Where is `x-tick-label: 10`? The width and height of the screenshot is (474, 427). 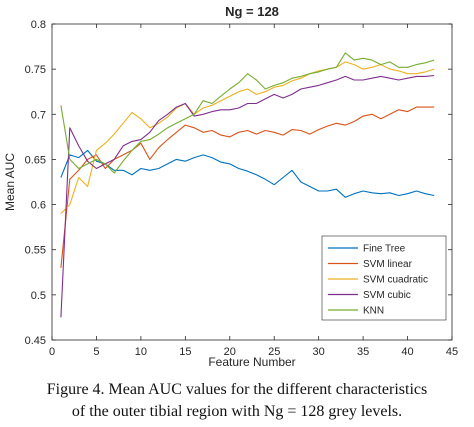
x-tick-label: 10 is located at coordinates (141, 352).